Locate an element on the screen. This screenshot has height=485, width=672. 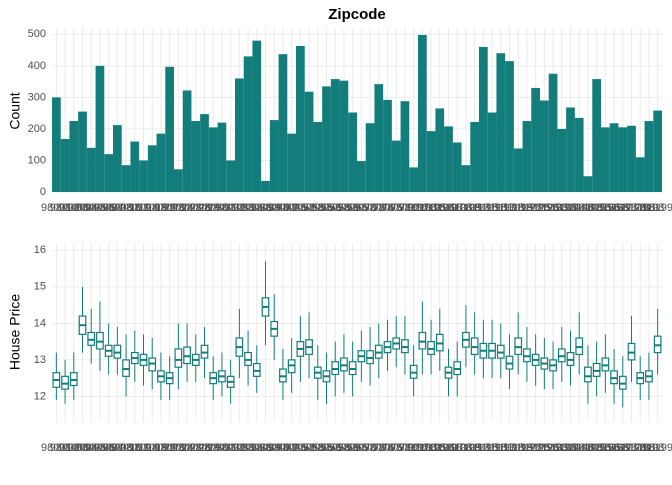
y-tick-label: 200 is located at coordinates (37, 129).